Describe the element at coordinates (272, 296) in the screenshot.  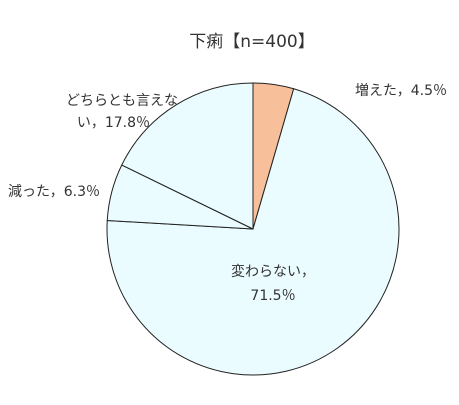
I see `label-unchanged-line2: 71.5％` at that location.